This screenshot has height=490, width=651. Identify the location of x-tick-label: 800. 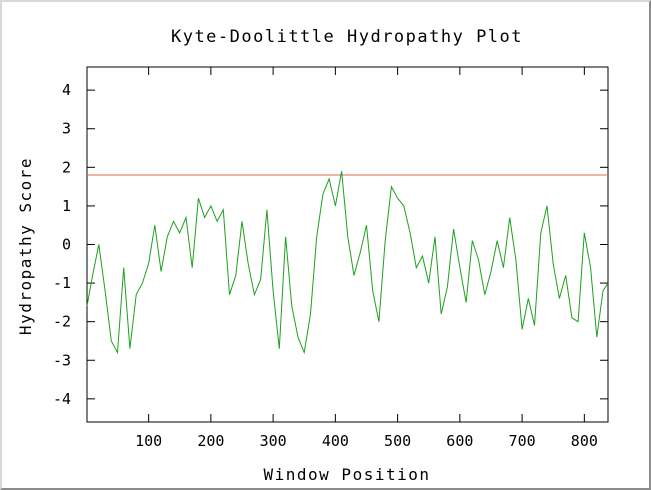
(584, 441).